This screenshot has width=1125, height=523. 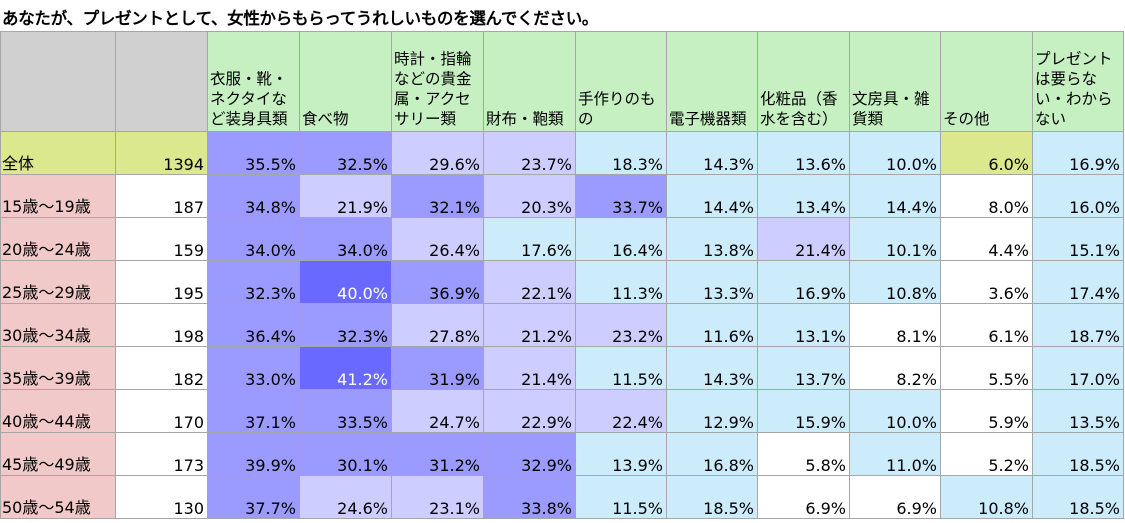 I want to click on percentage-cell: 5.5%, so click(x=986, y=368).